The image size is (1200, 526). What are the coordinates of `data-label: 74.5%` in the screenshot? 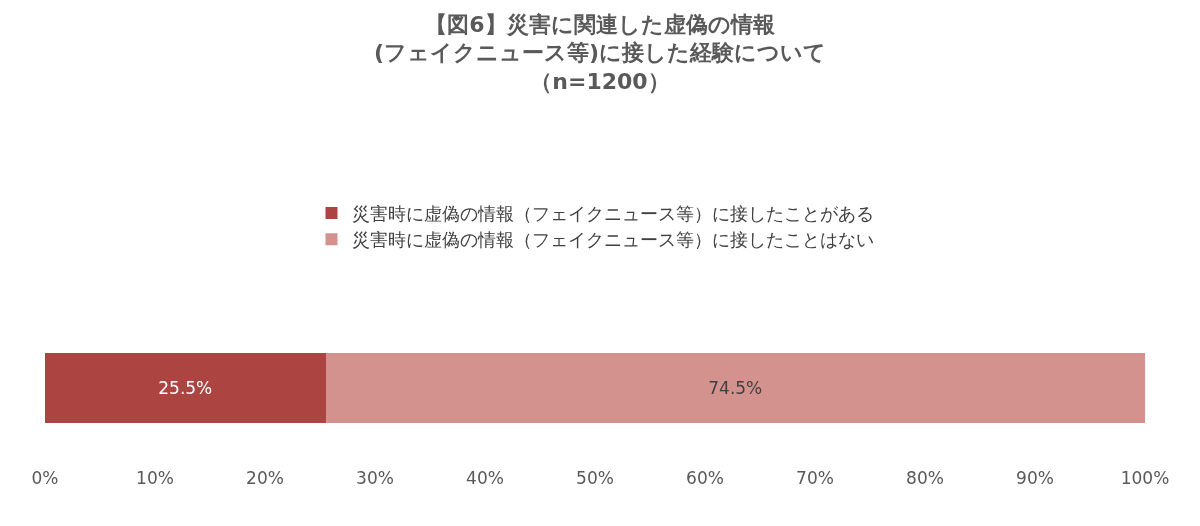 It's located at (735, 388).